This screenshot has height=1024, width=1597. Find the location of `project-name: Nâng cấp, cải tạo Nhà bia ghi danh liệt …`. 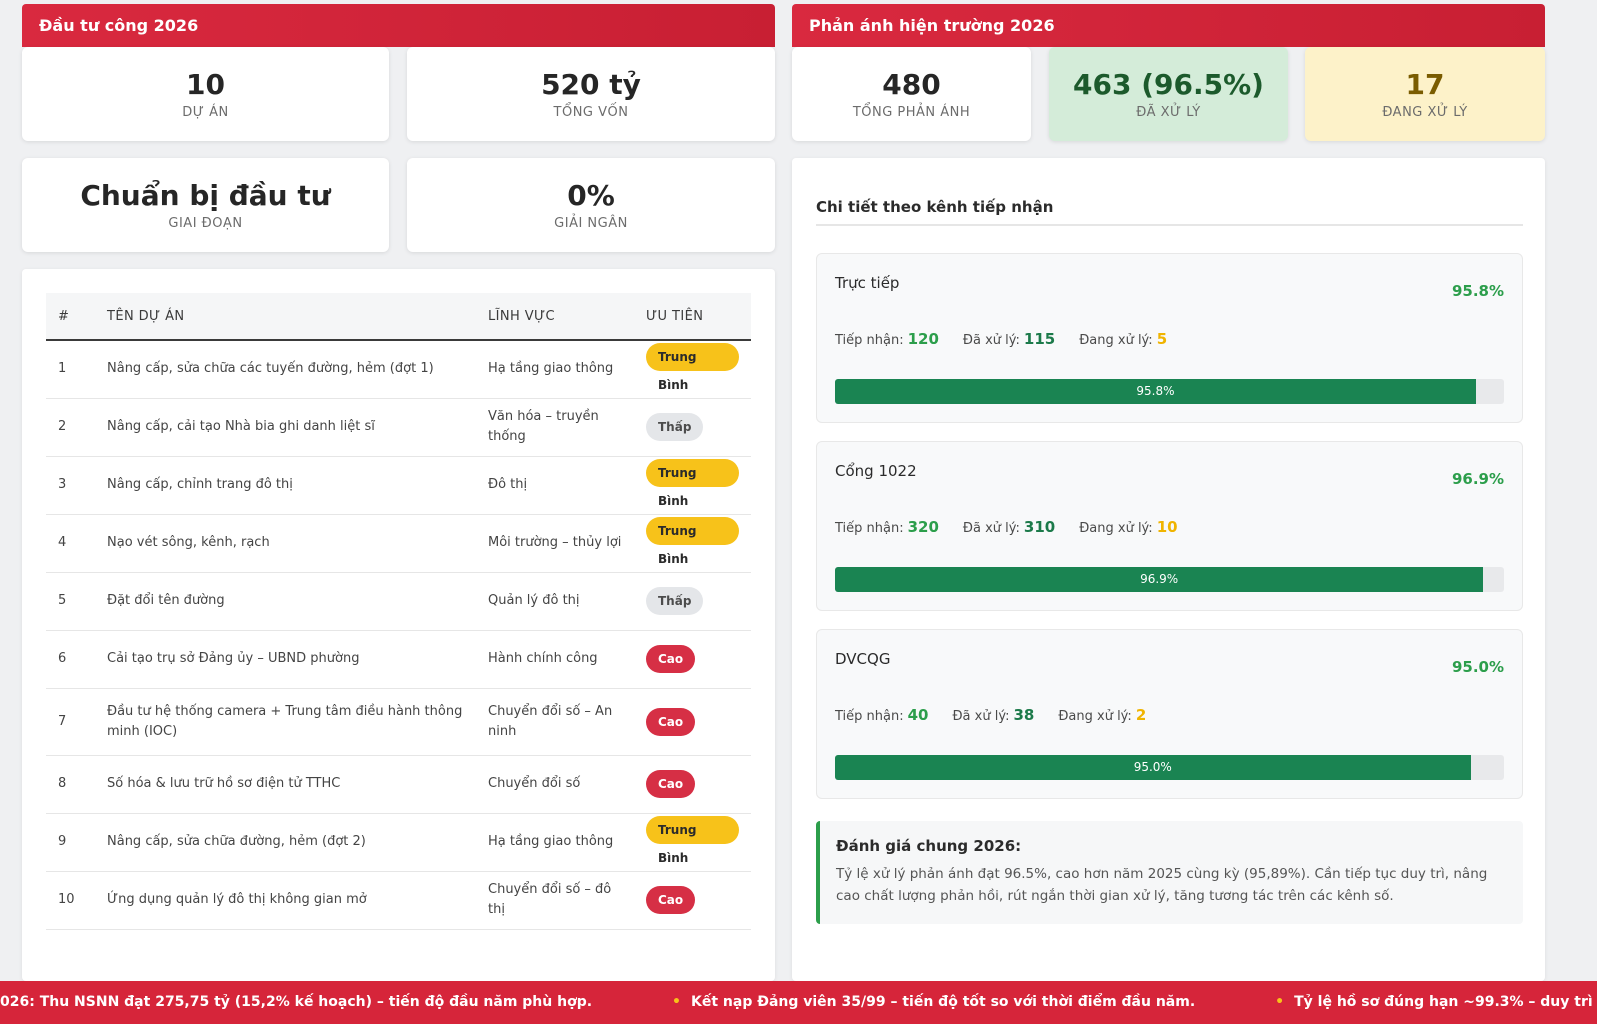

project-name: Nâng cấp, cải tạo Nhà bia ghi danh liệt … is located at coordinates (285, 427).